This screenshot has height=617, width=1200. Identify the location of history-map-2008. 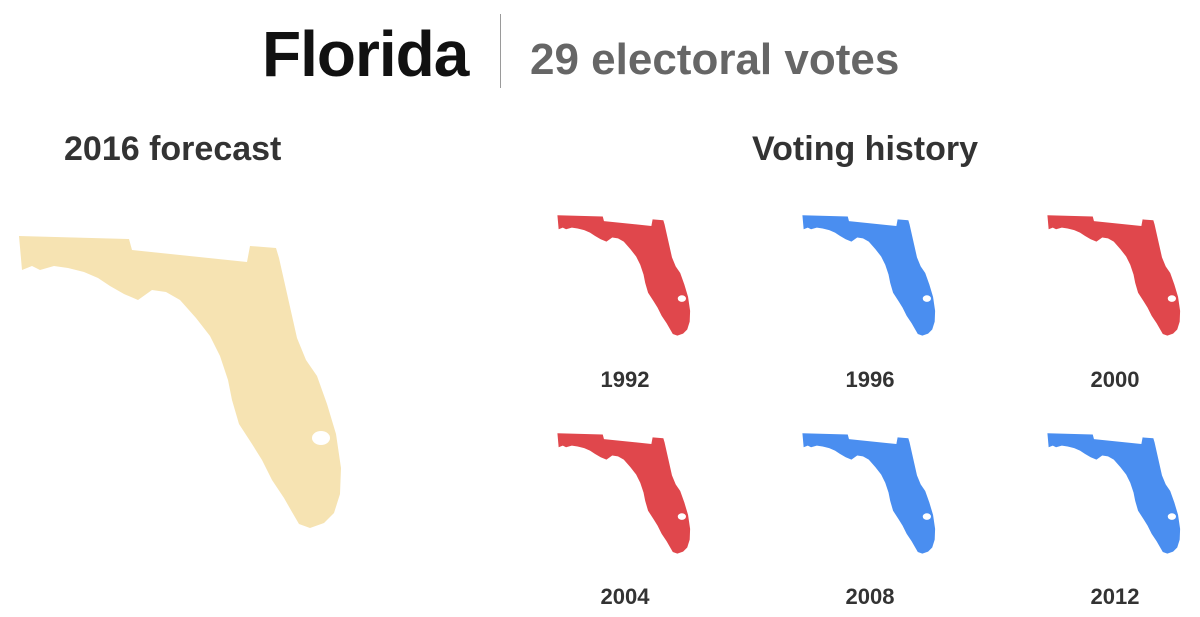
(869, 493).